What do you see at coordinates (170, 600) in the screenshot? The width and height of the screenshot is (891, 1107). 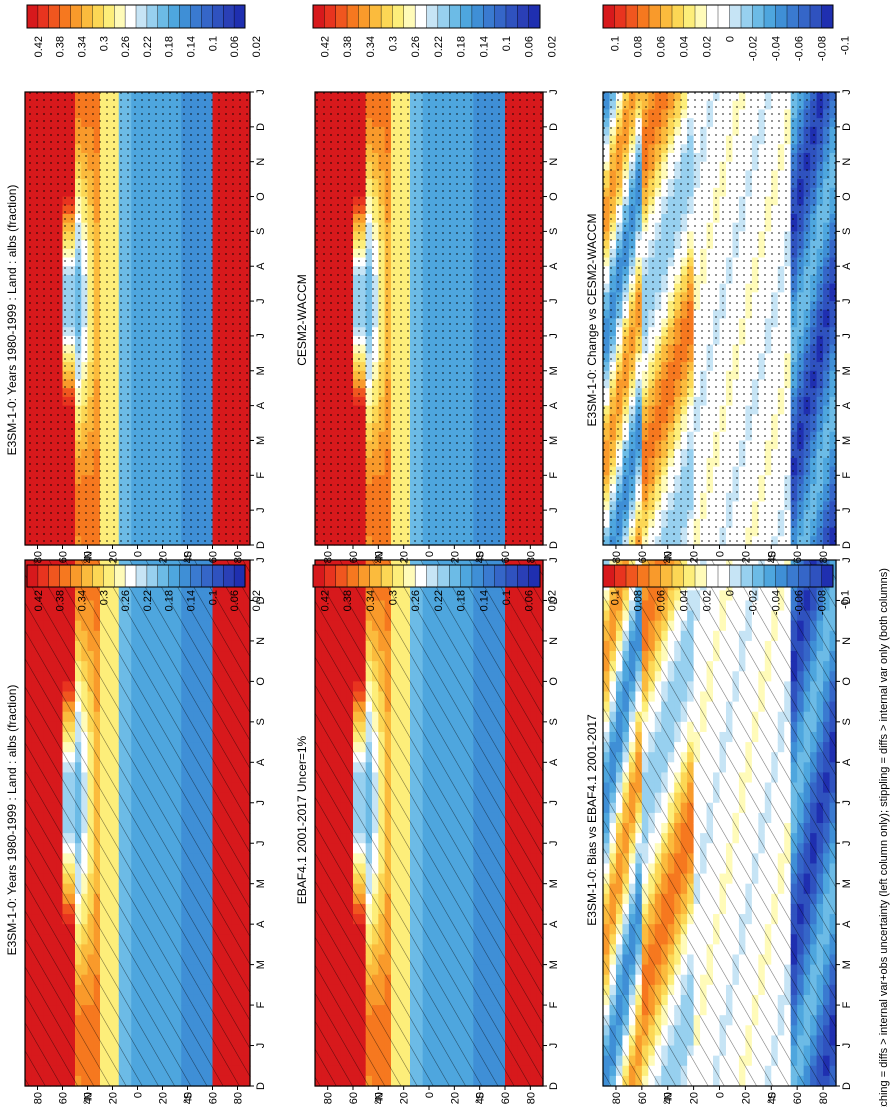 I see `colorbar-label: 0.18` at bounding box center [170, 600].